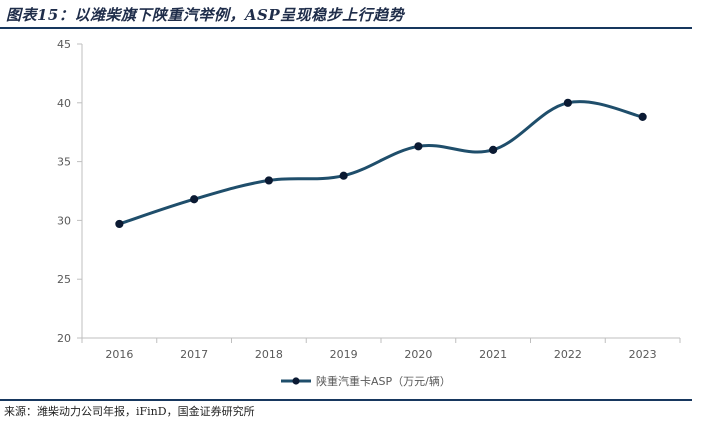 This screenshot has height=431, width=719. What do you see at coordinates (383, 381) in the screenshot?
I see `legend-label: 陕重汽重卡ASP（万元/辆）` at bounding box center [383, 381].